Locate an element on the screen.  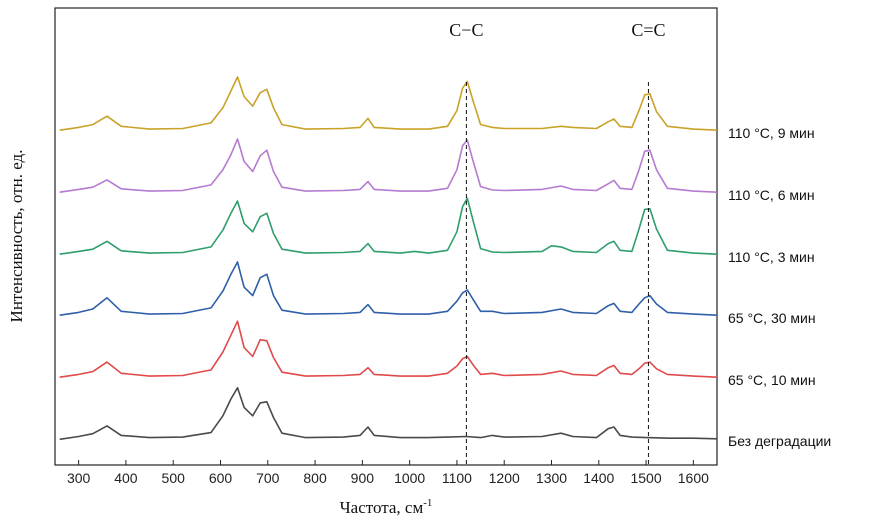
x-tick-label-1400: 1400 is located at coordinates (598, 478).